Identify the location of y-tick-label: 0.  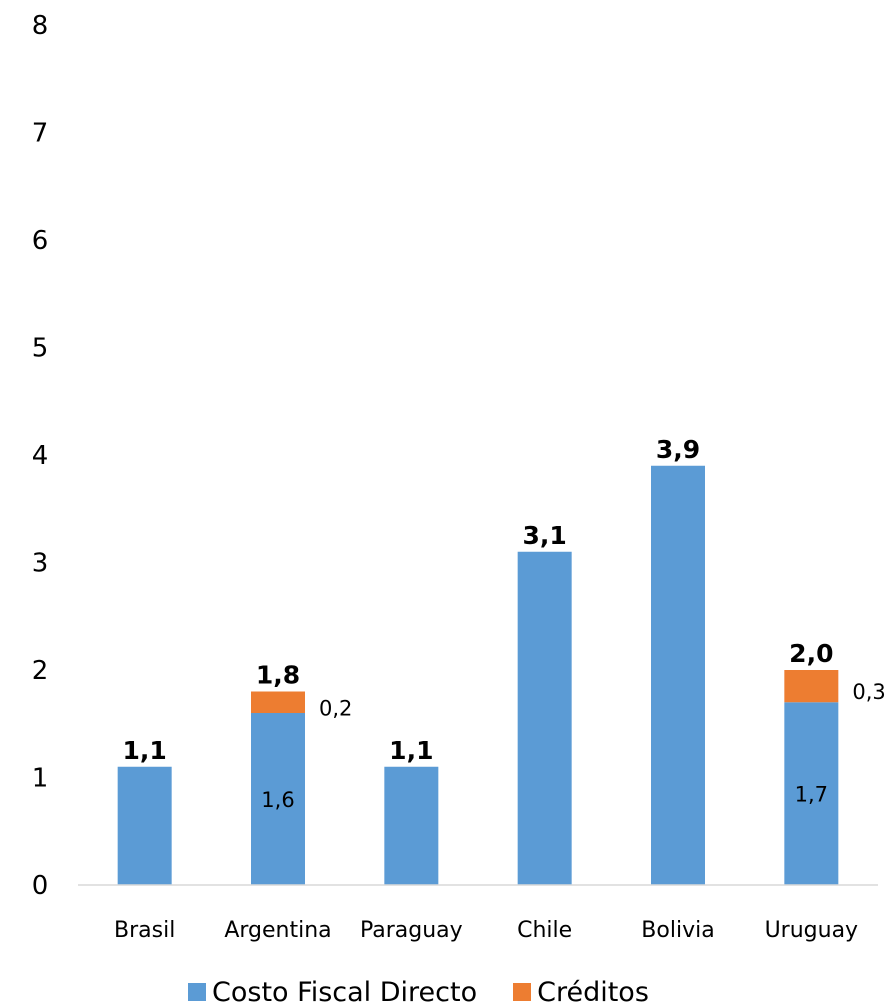
(40, 886).